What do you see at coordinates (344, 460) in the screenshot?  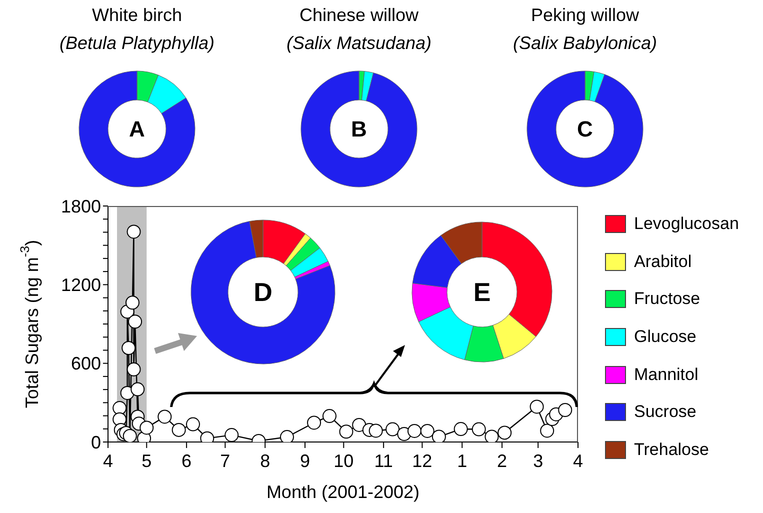 I see `x-tick-label: 10` at bounding box center [344, 460].